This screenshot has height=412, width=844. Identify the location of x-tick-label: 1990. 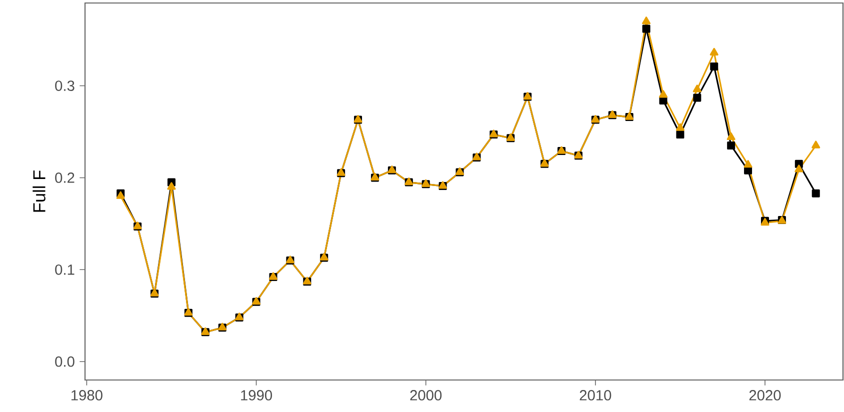
(256, 395).